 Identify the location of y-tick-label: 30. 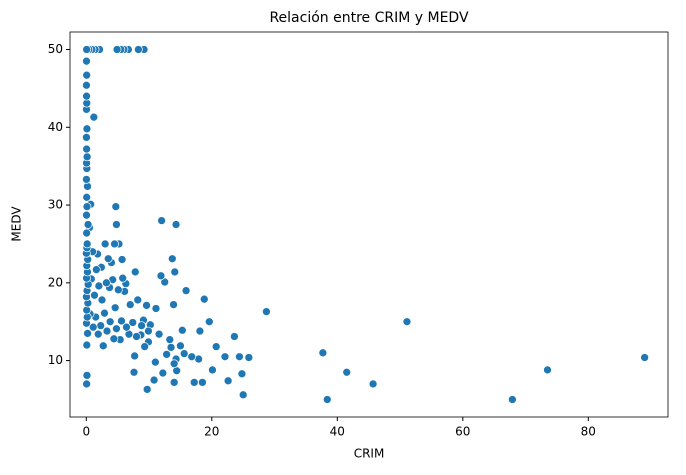
(55, 205).